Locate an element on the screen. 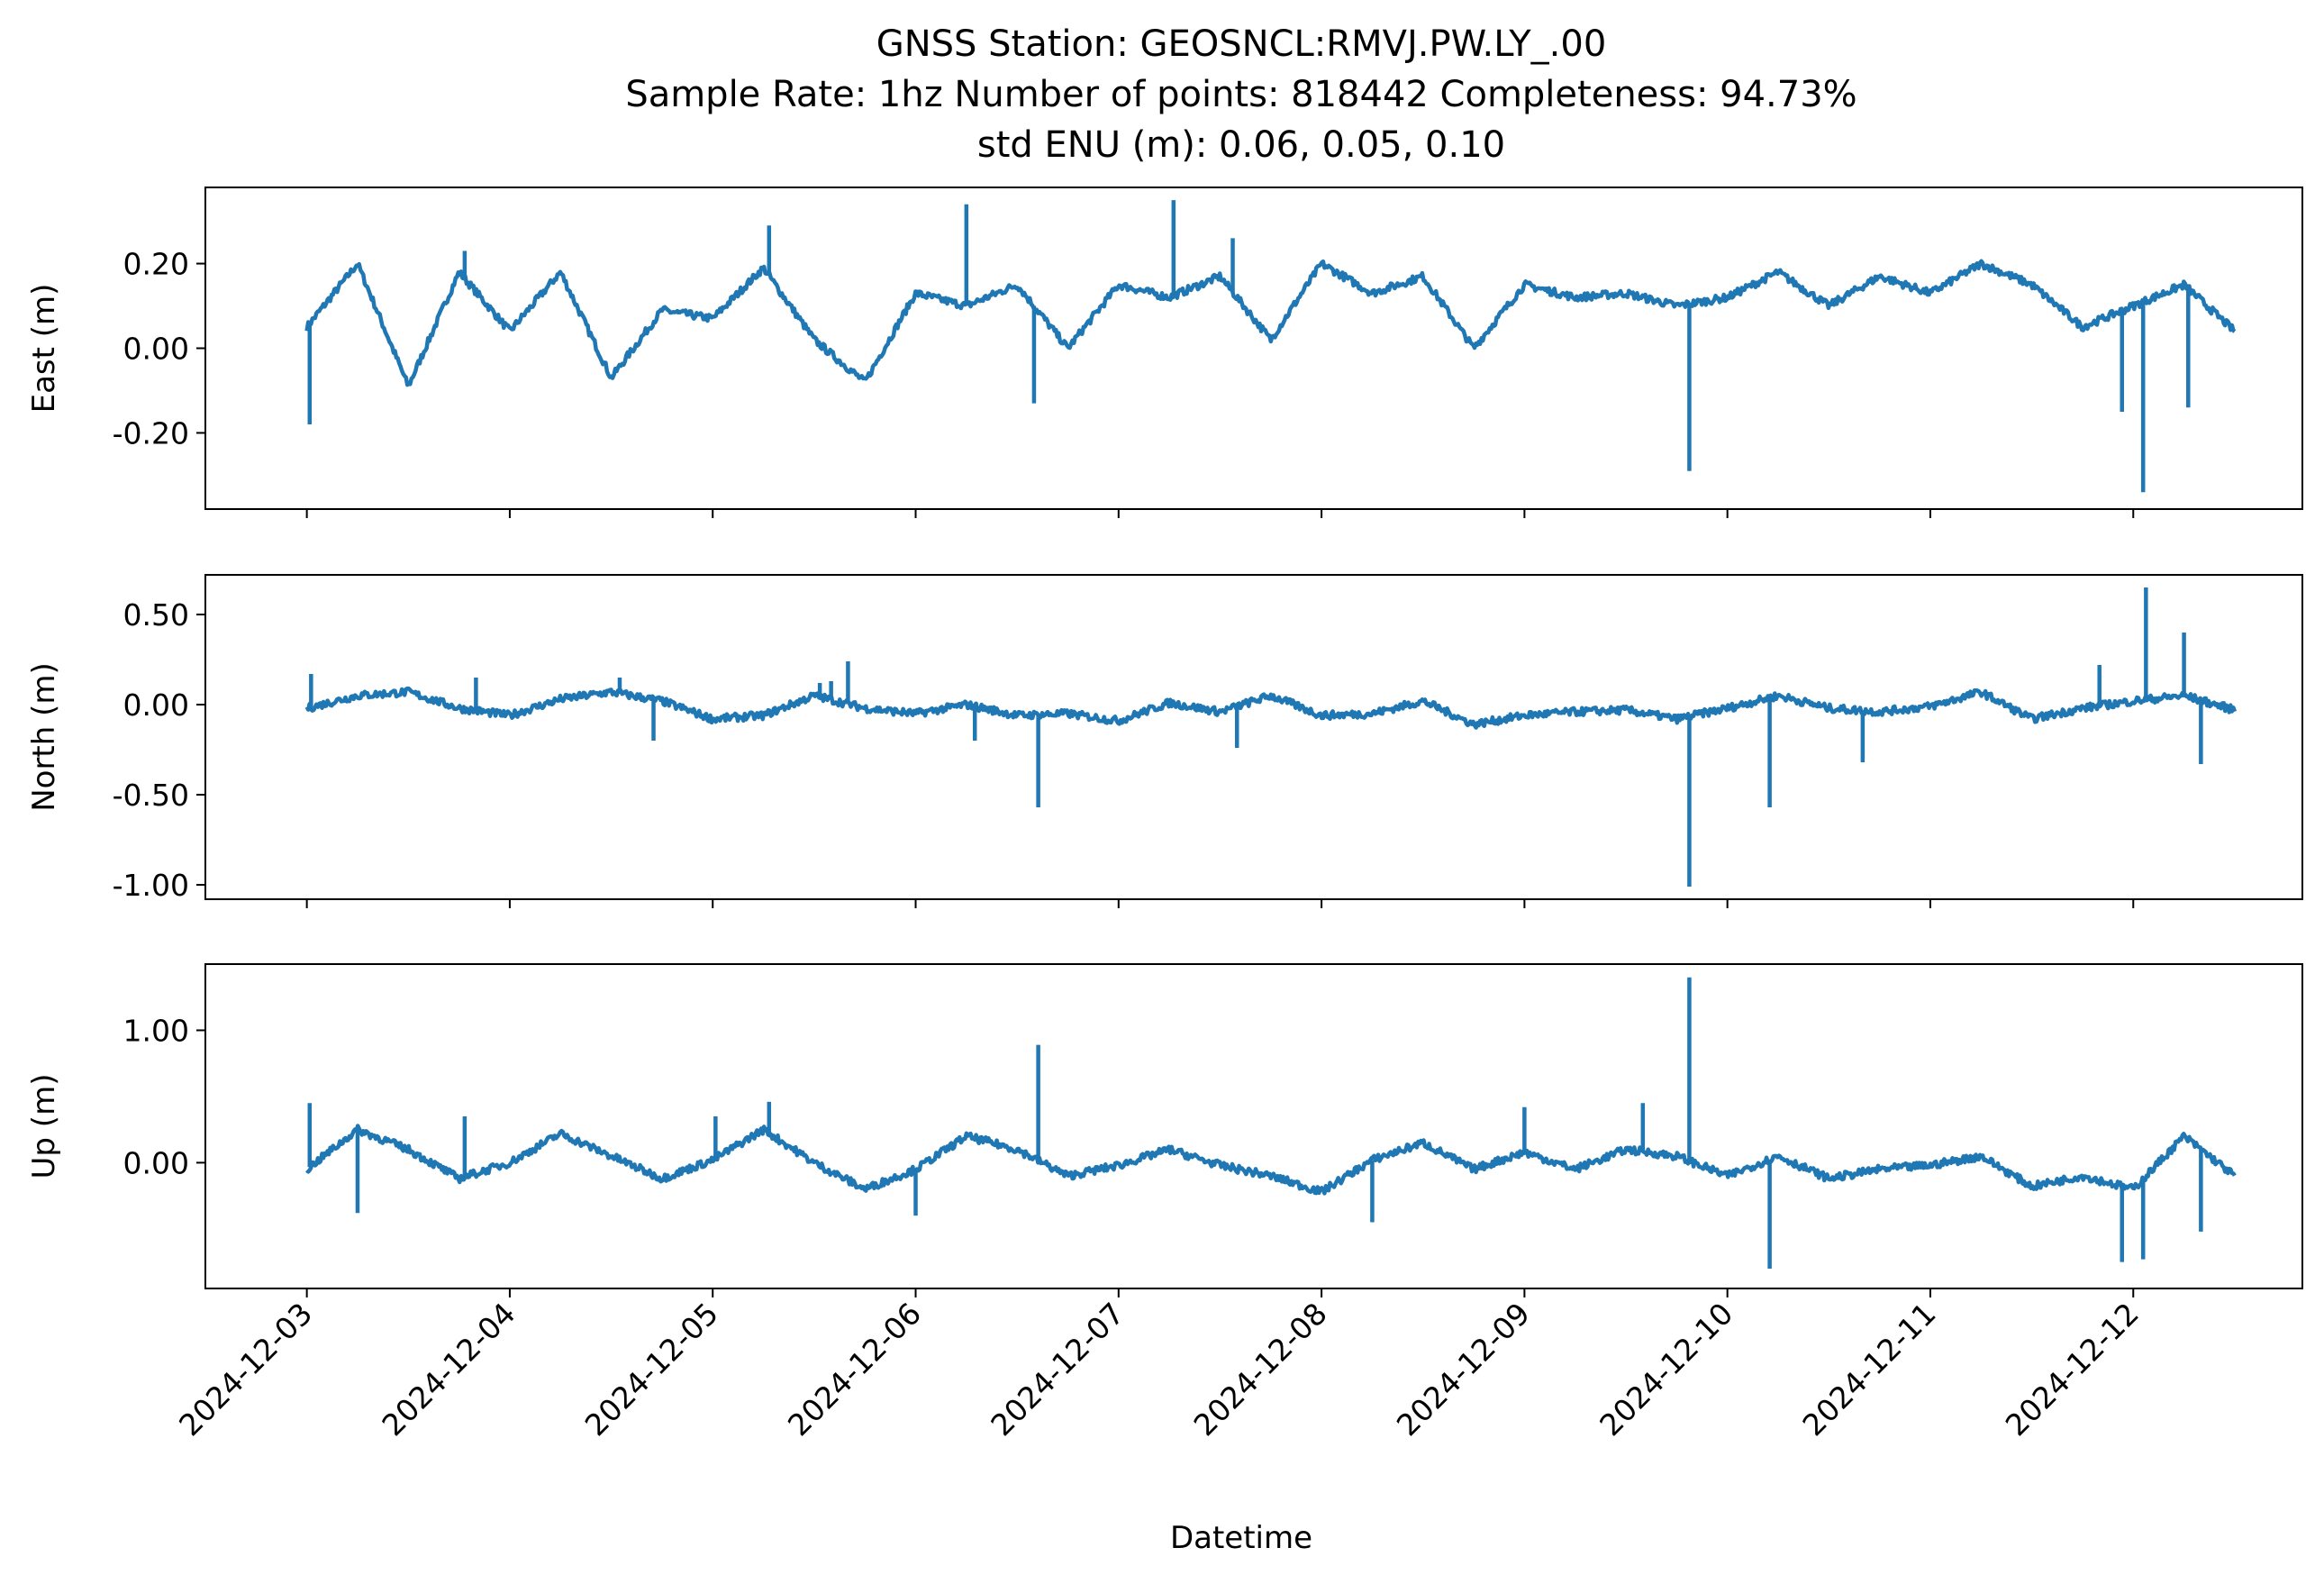 This screenshot has height=1575, width=2324. y-axis-label: North (m) is located at coordinates (44, 737).